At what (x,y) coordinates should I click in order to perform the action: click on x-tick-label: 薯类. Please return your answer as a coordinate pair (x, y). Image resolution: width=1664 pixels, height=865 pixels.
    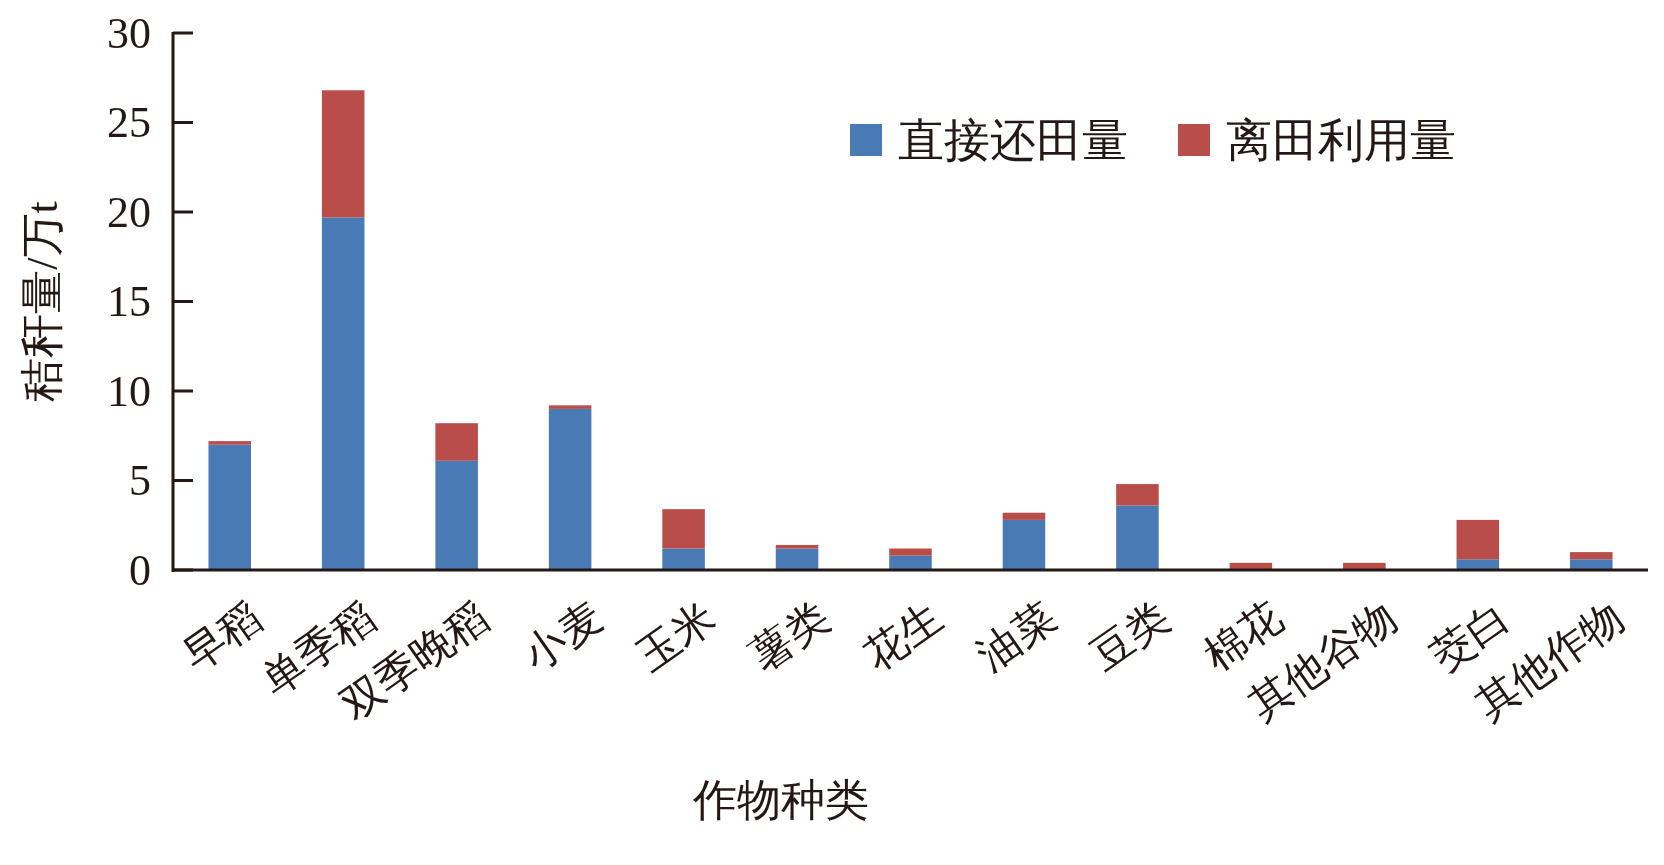
    Looking at the image, I should click on (789, 636).